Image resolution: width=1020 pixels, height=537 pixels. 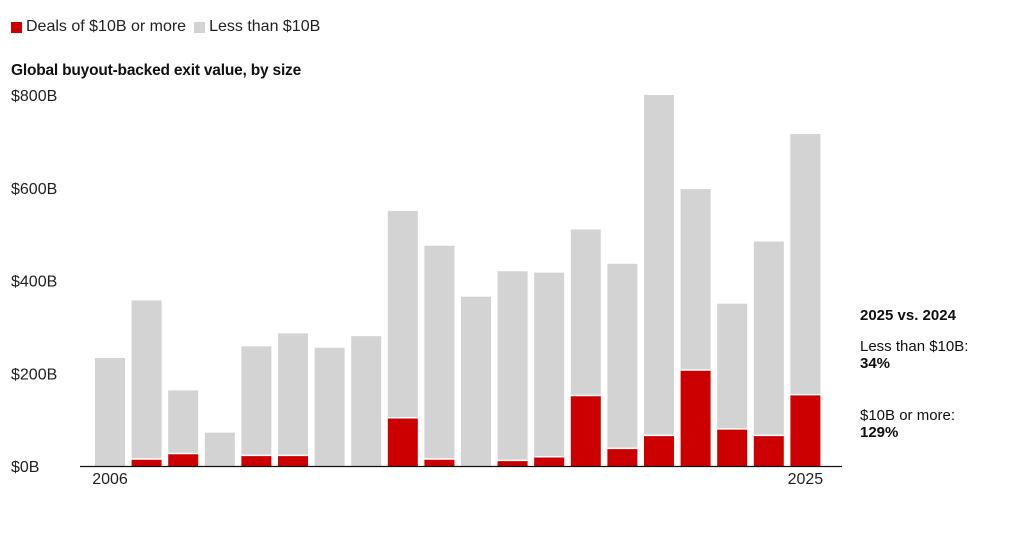 I want to click on legend-item-large: Deals of $10B or more, so click(x=98, y=27).